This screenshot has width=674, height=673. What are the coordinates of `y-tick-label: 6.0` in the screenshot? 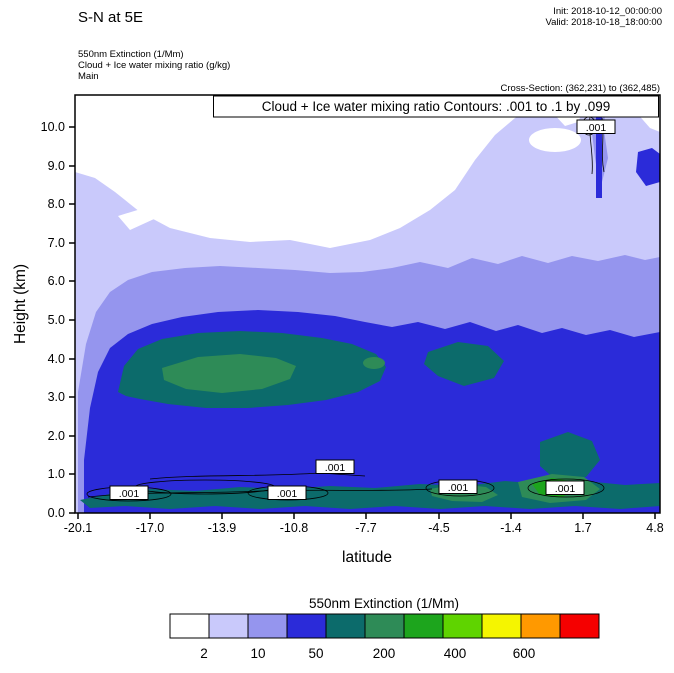 It's located at (56, 281).